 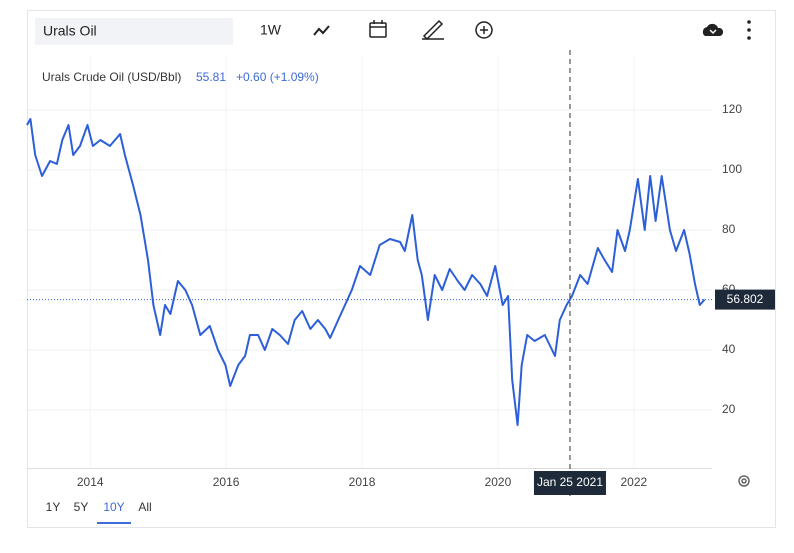 What do you see at coordinates (226, 482) in the screenshot?
I see `x-tick-label: 2016` at bounding box center [226, 482].